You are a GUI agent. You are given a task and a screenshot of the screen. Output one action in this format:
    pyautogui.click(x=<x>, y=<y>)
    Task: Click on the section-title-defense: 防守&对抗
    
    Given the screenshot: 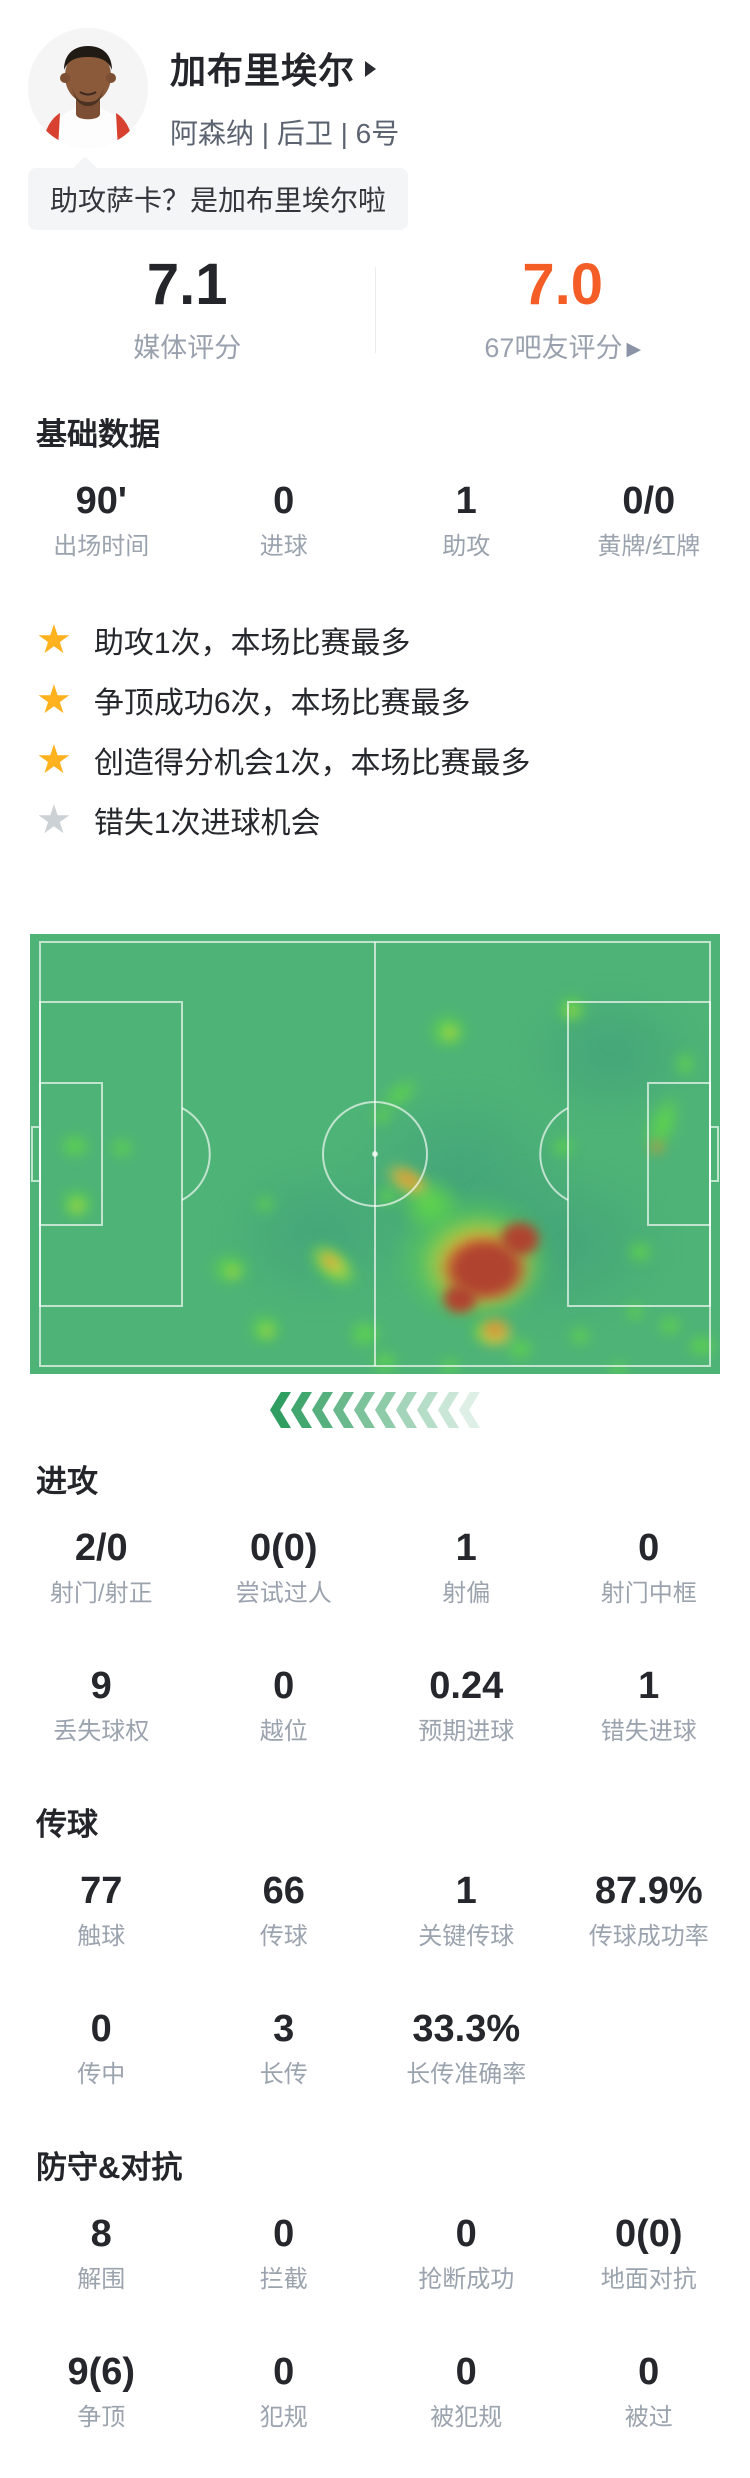 What is the action you would take?
    pyautogui.click(x=109, y=2167)
    